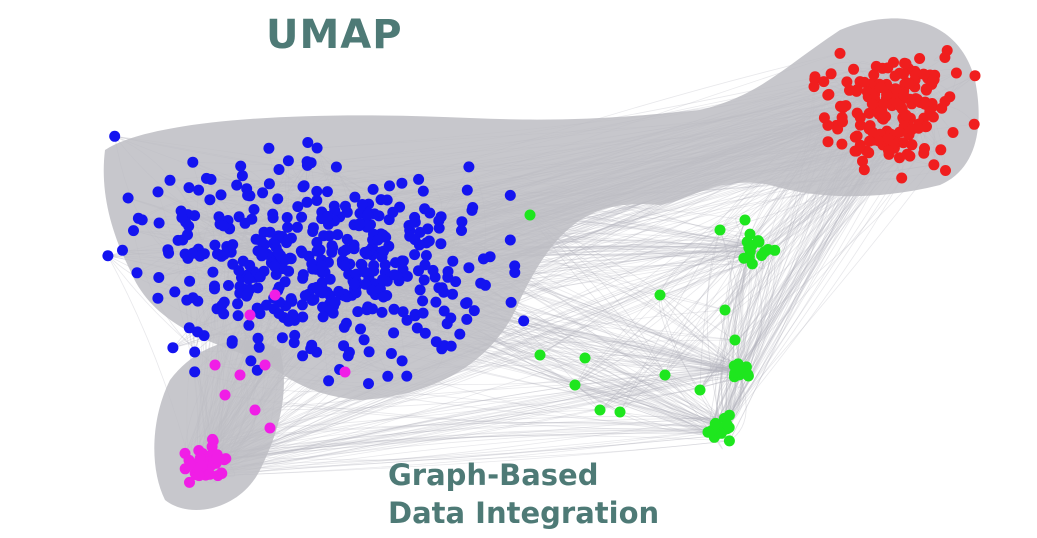  I want to click on subtitle-line-1: Graph-Based, so click(493, 475).